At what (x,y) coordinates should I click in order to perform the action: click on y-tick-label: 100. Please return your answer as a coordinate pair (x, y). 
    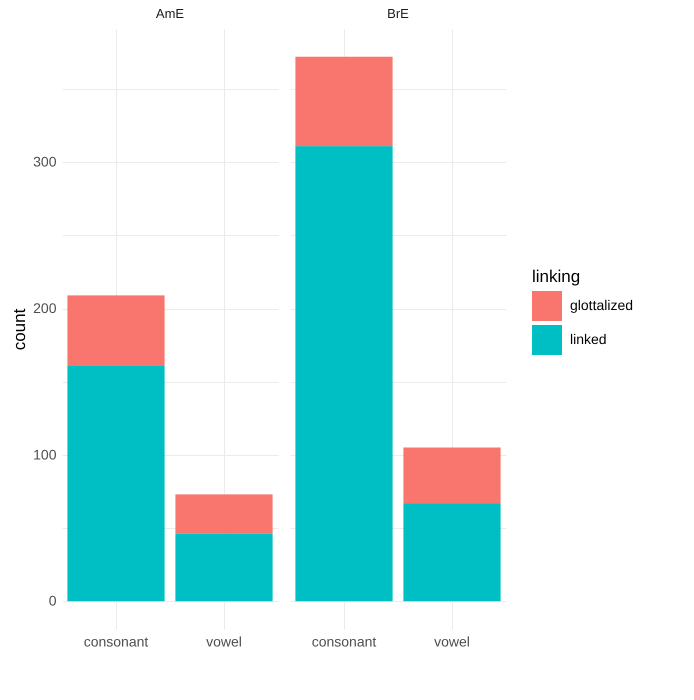
    Looking at the image, I should click on (45, 454).